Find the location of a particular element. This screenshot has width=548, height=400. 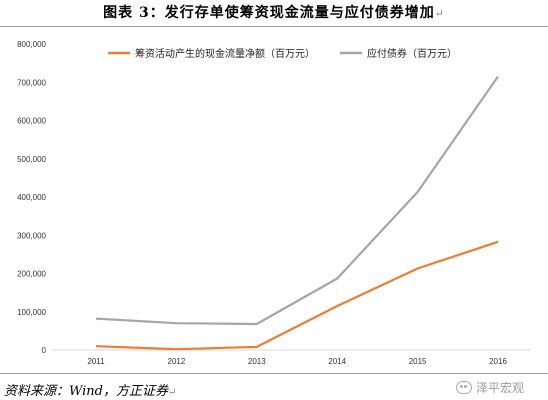

y-tick-label: 100,000 is located at coordinates (31, 312).